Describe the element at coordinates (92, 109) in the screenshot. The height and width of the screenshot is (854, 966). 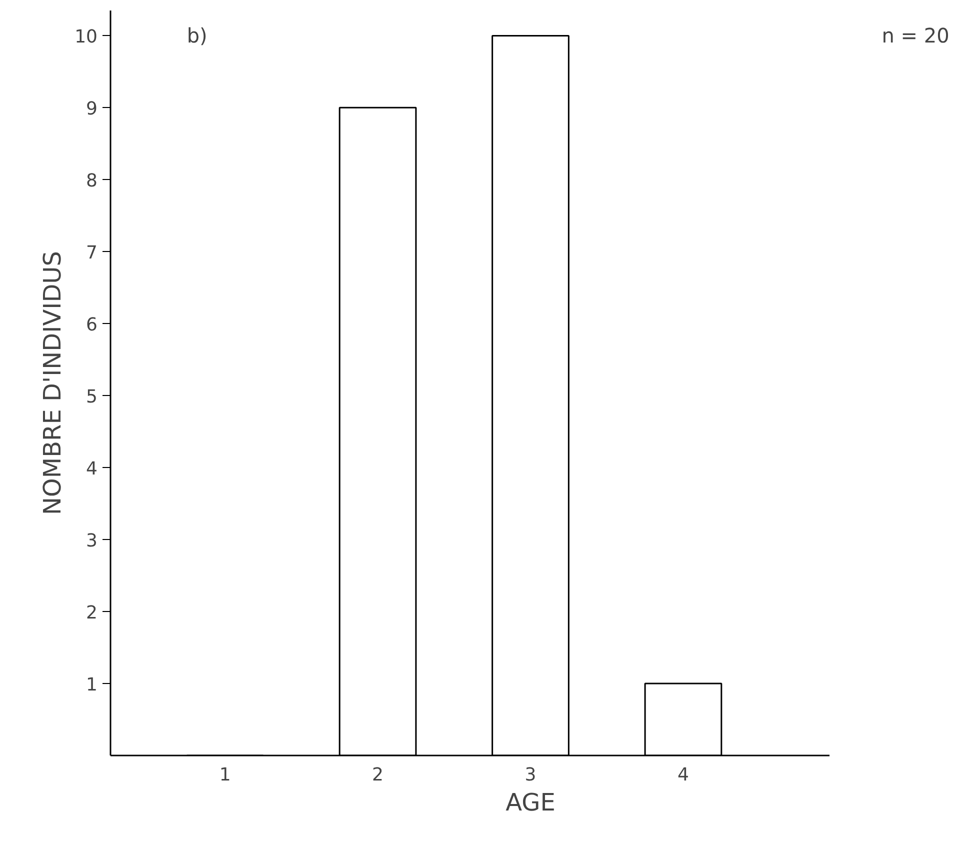
I see `y-tick-label: 9` at that location.